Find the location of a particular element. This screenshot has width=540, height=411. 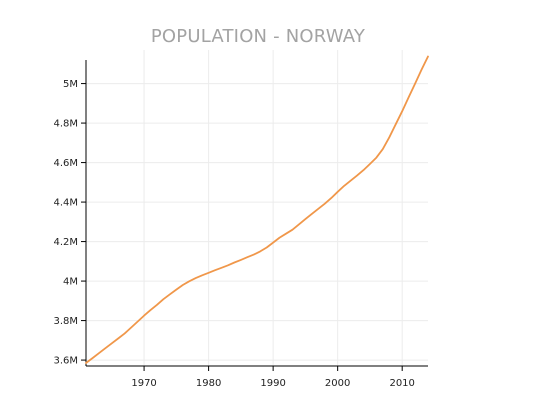

y-tick-label-4: 4.4M is located at coordinates (65, 203).